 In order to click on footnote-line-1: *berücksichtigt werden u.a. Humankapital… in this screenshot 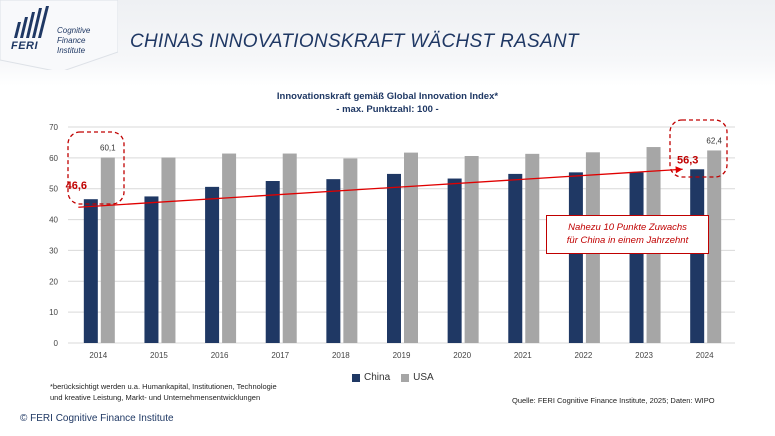, I will do `click(163, 386)`.